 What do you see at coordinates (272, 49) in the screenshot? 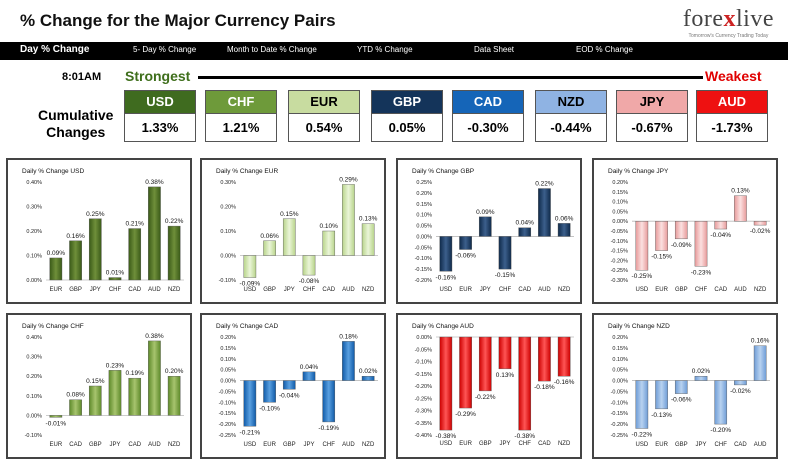
I see `tab-month-to-date-change: Month to Date % Change` at bounding box center [272, 49].